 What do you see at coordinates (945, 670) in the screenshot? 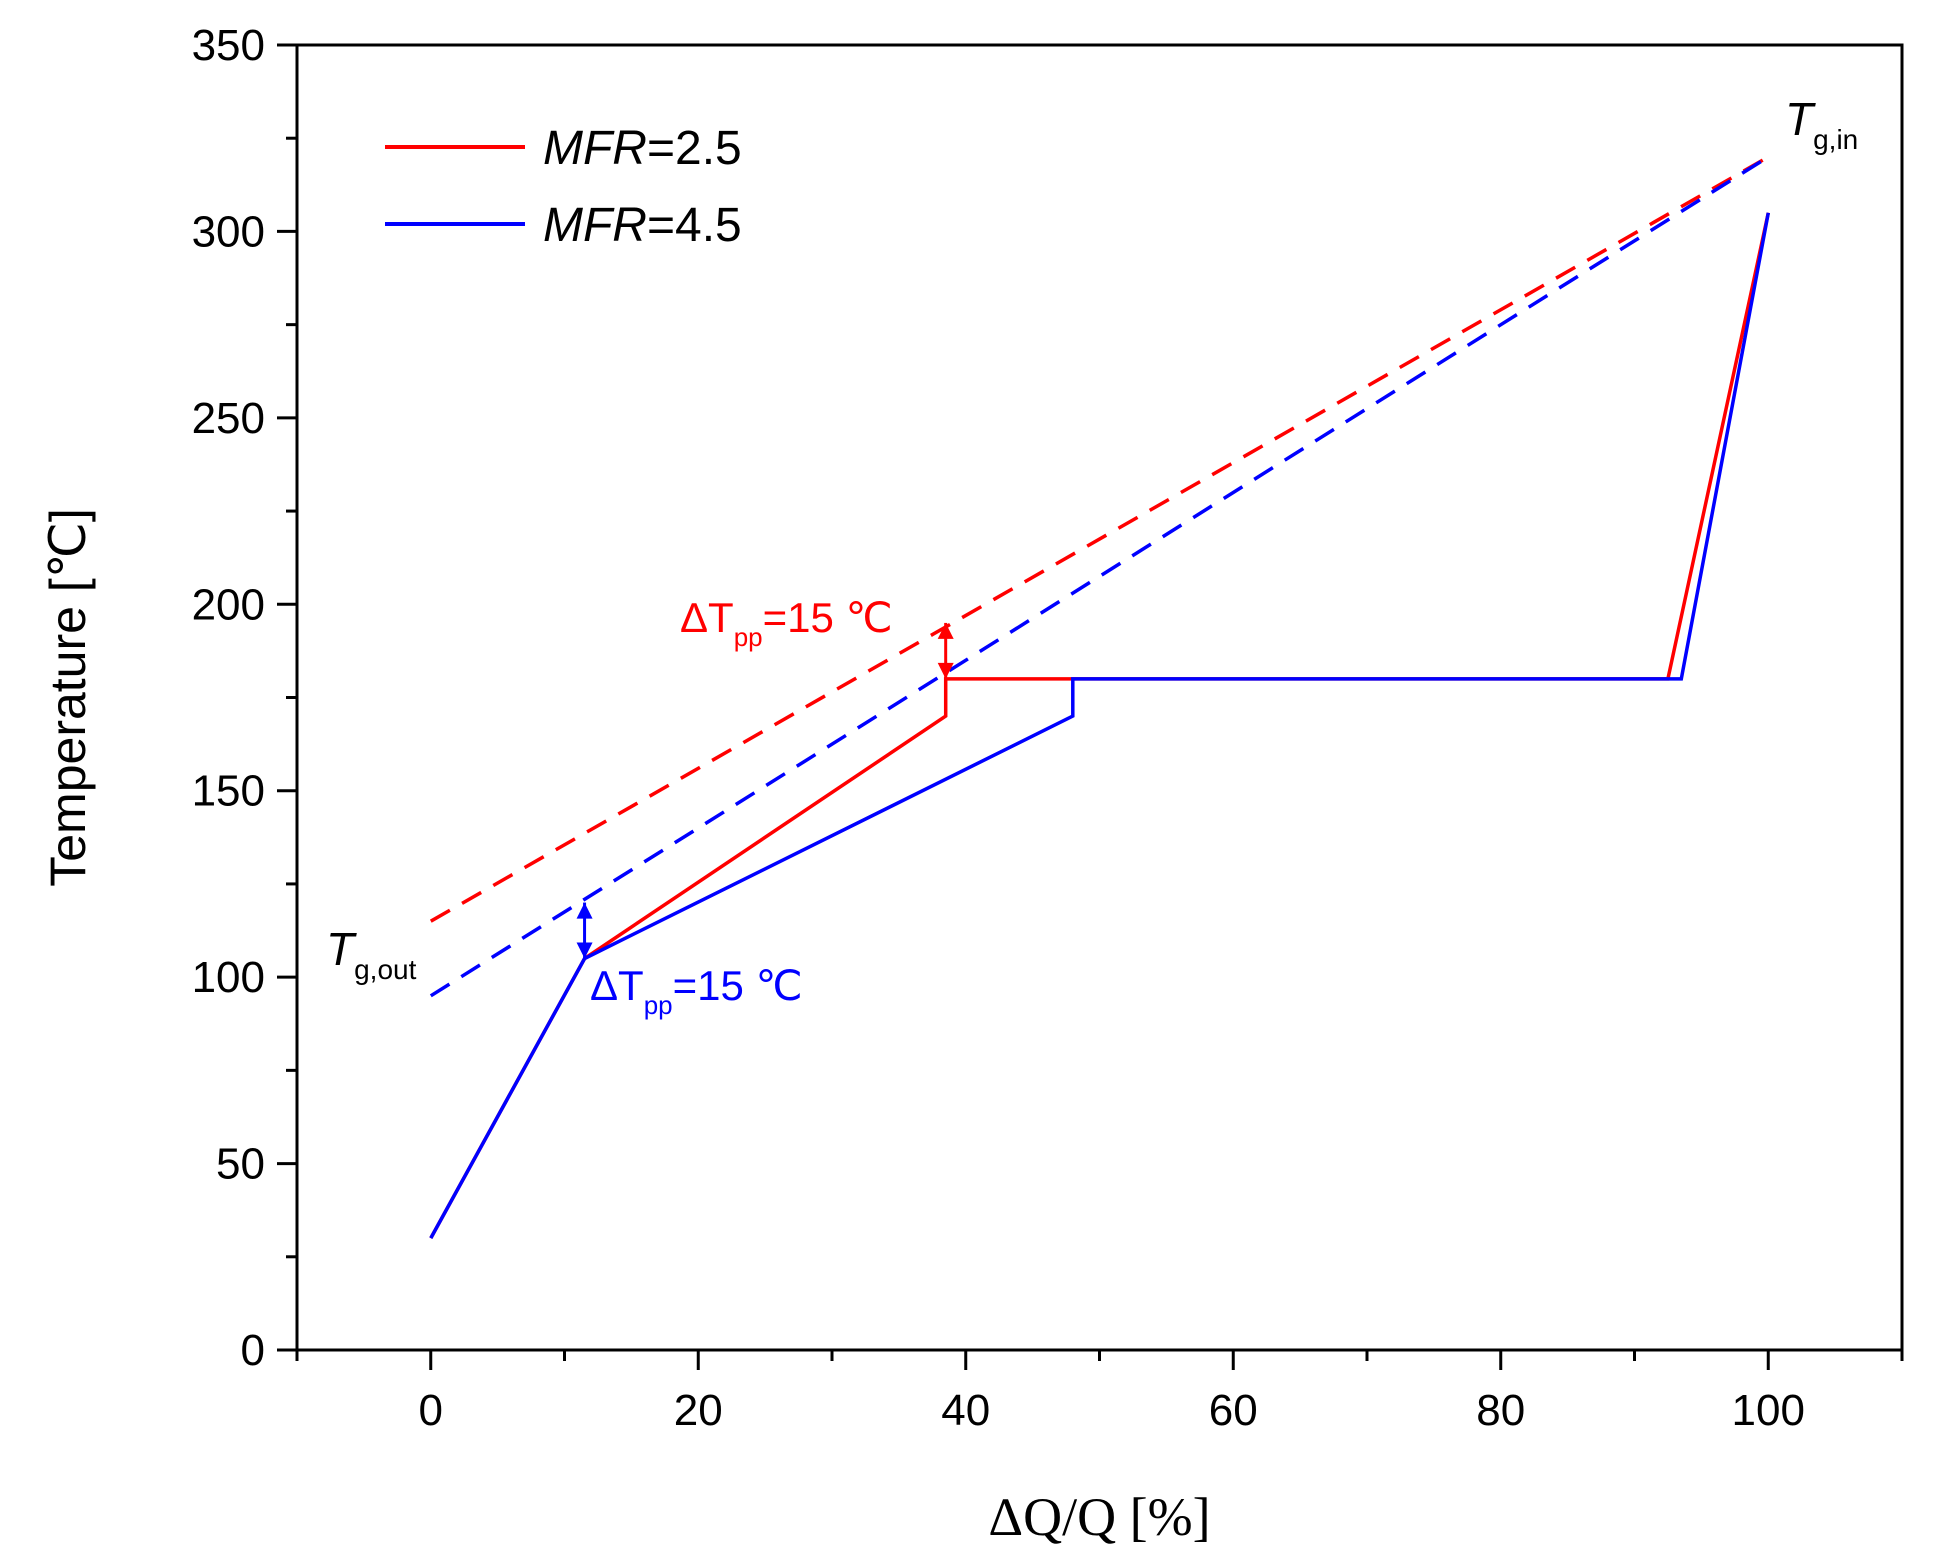
I see `red-pp-arrow-head-down` at bounding box center [945, 670].